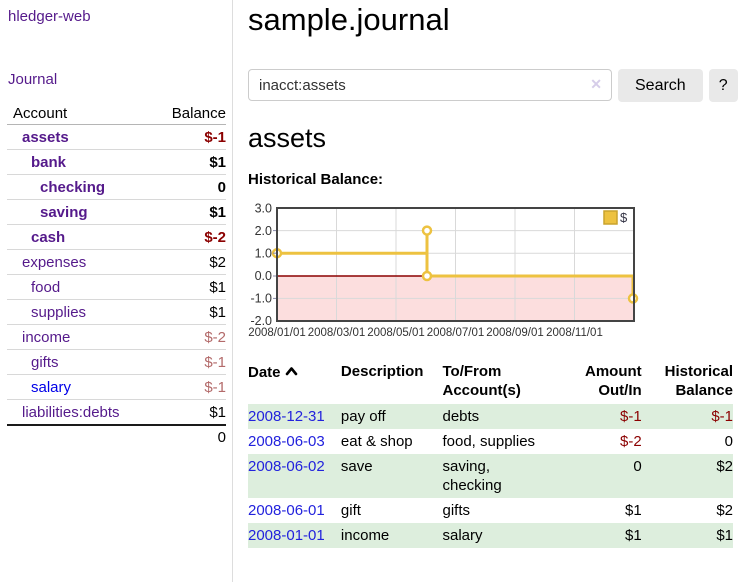 Image resolution: width=742 pixels, height=582 pixels. I want to click on transaction-balance: 0, so click(728, 441).